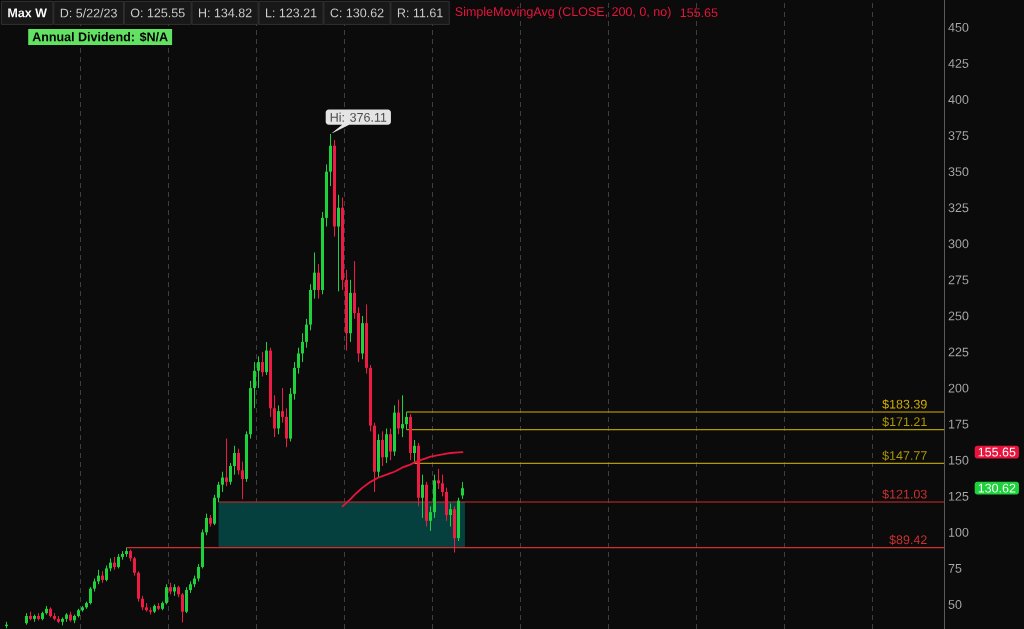 The width and height of the screenshot is (1024, 629). What do you see at coordinates (225, 13) in the screenshot?
I see `annotation: H: 134.82` at bounding box center [225, 13].